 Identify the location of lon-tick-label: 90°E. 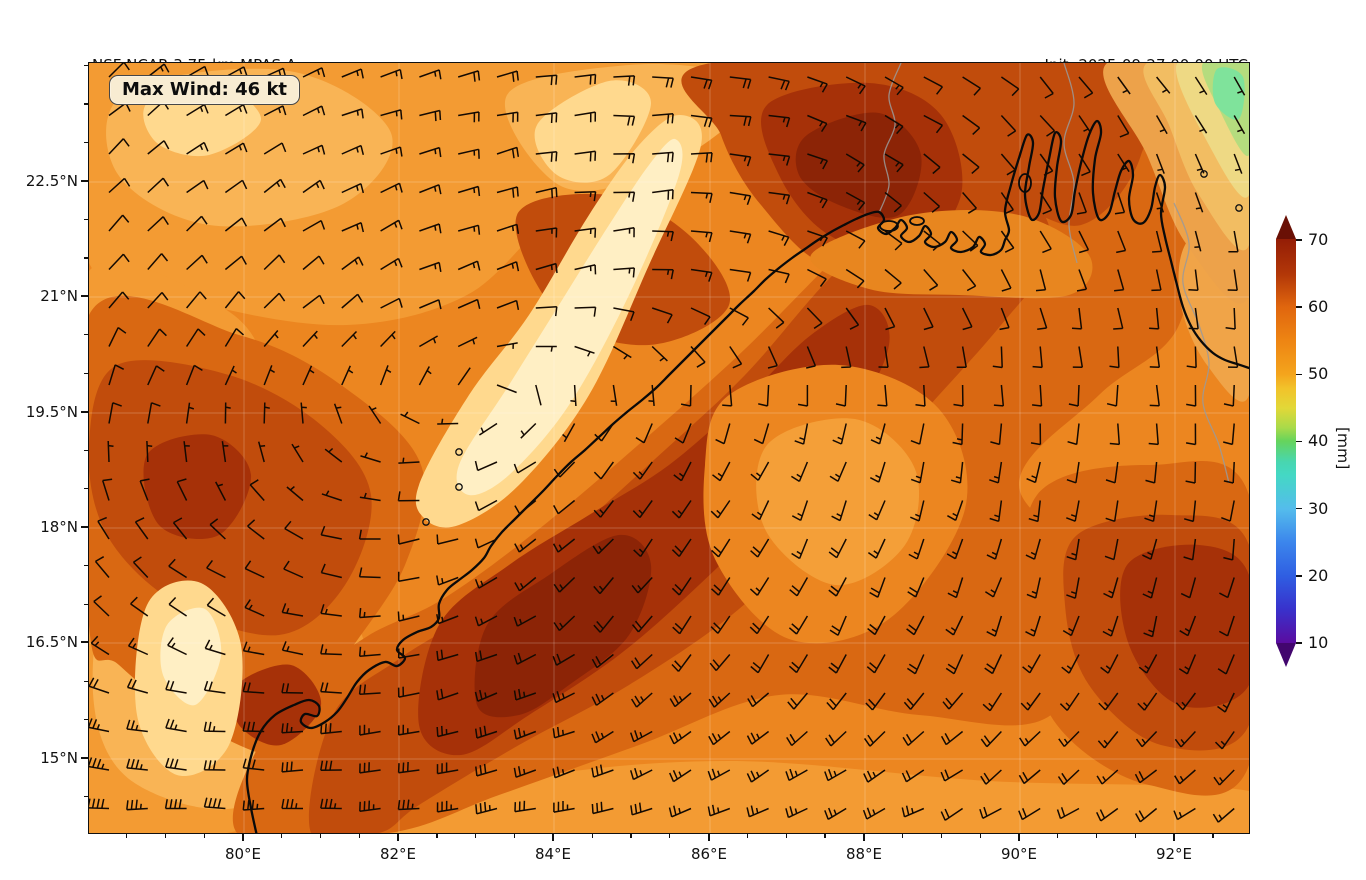
(1019, 854).